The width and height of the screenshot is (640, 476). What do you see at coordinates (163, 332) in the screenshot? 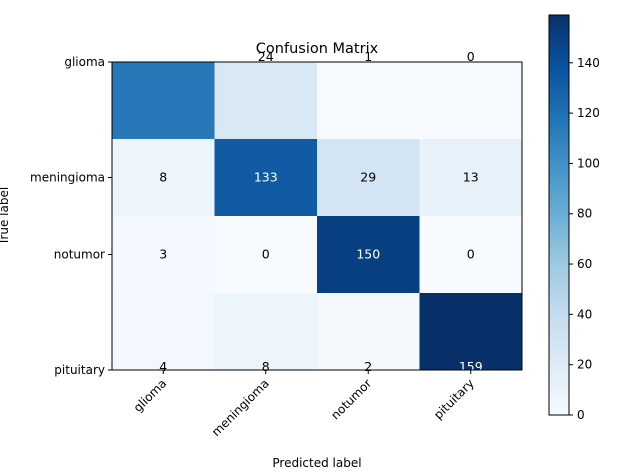
I see `heatmap-cell-pituitary-glioma` at bounding box center [163, 332].